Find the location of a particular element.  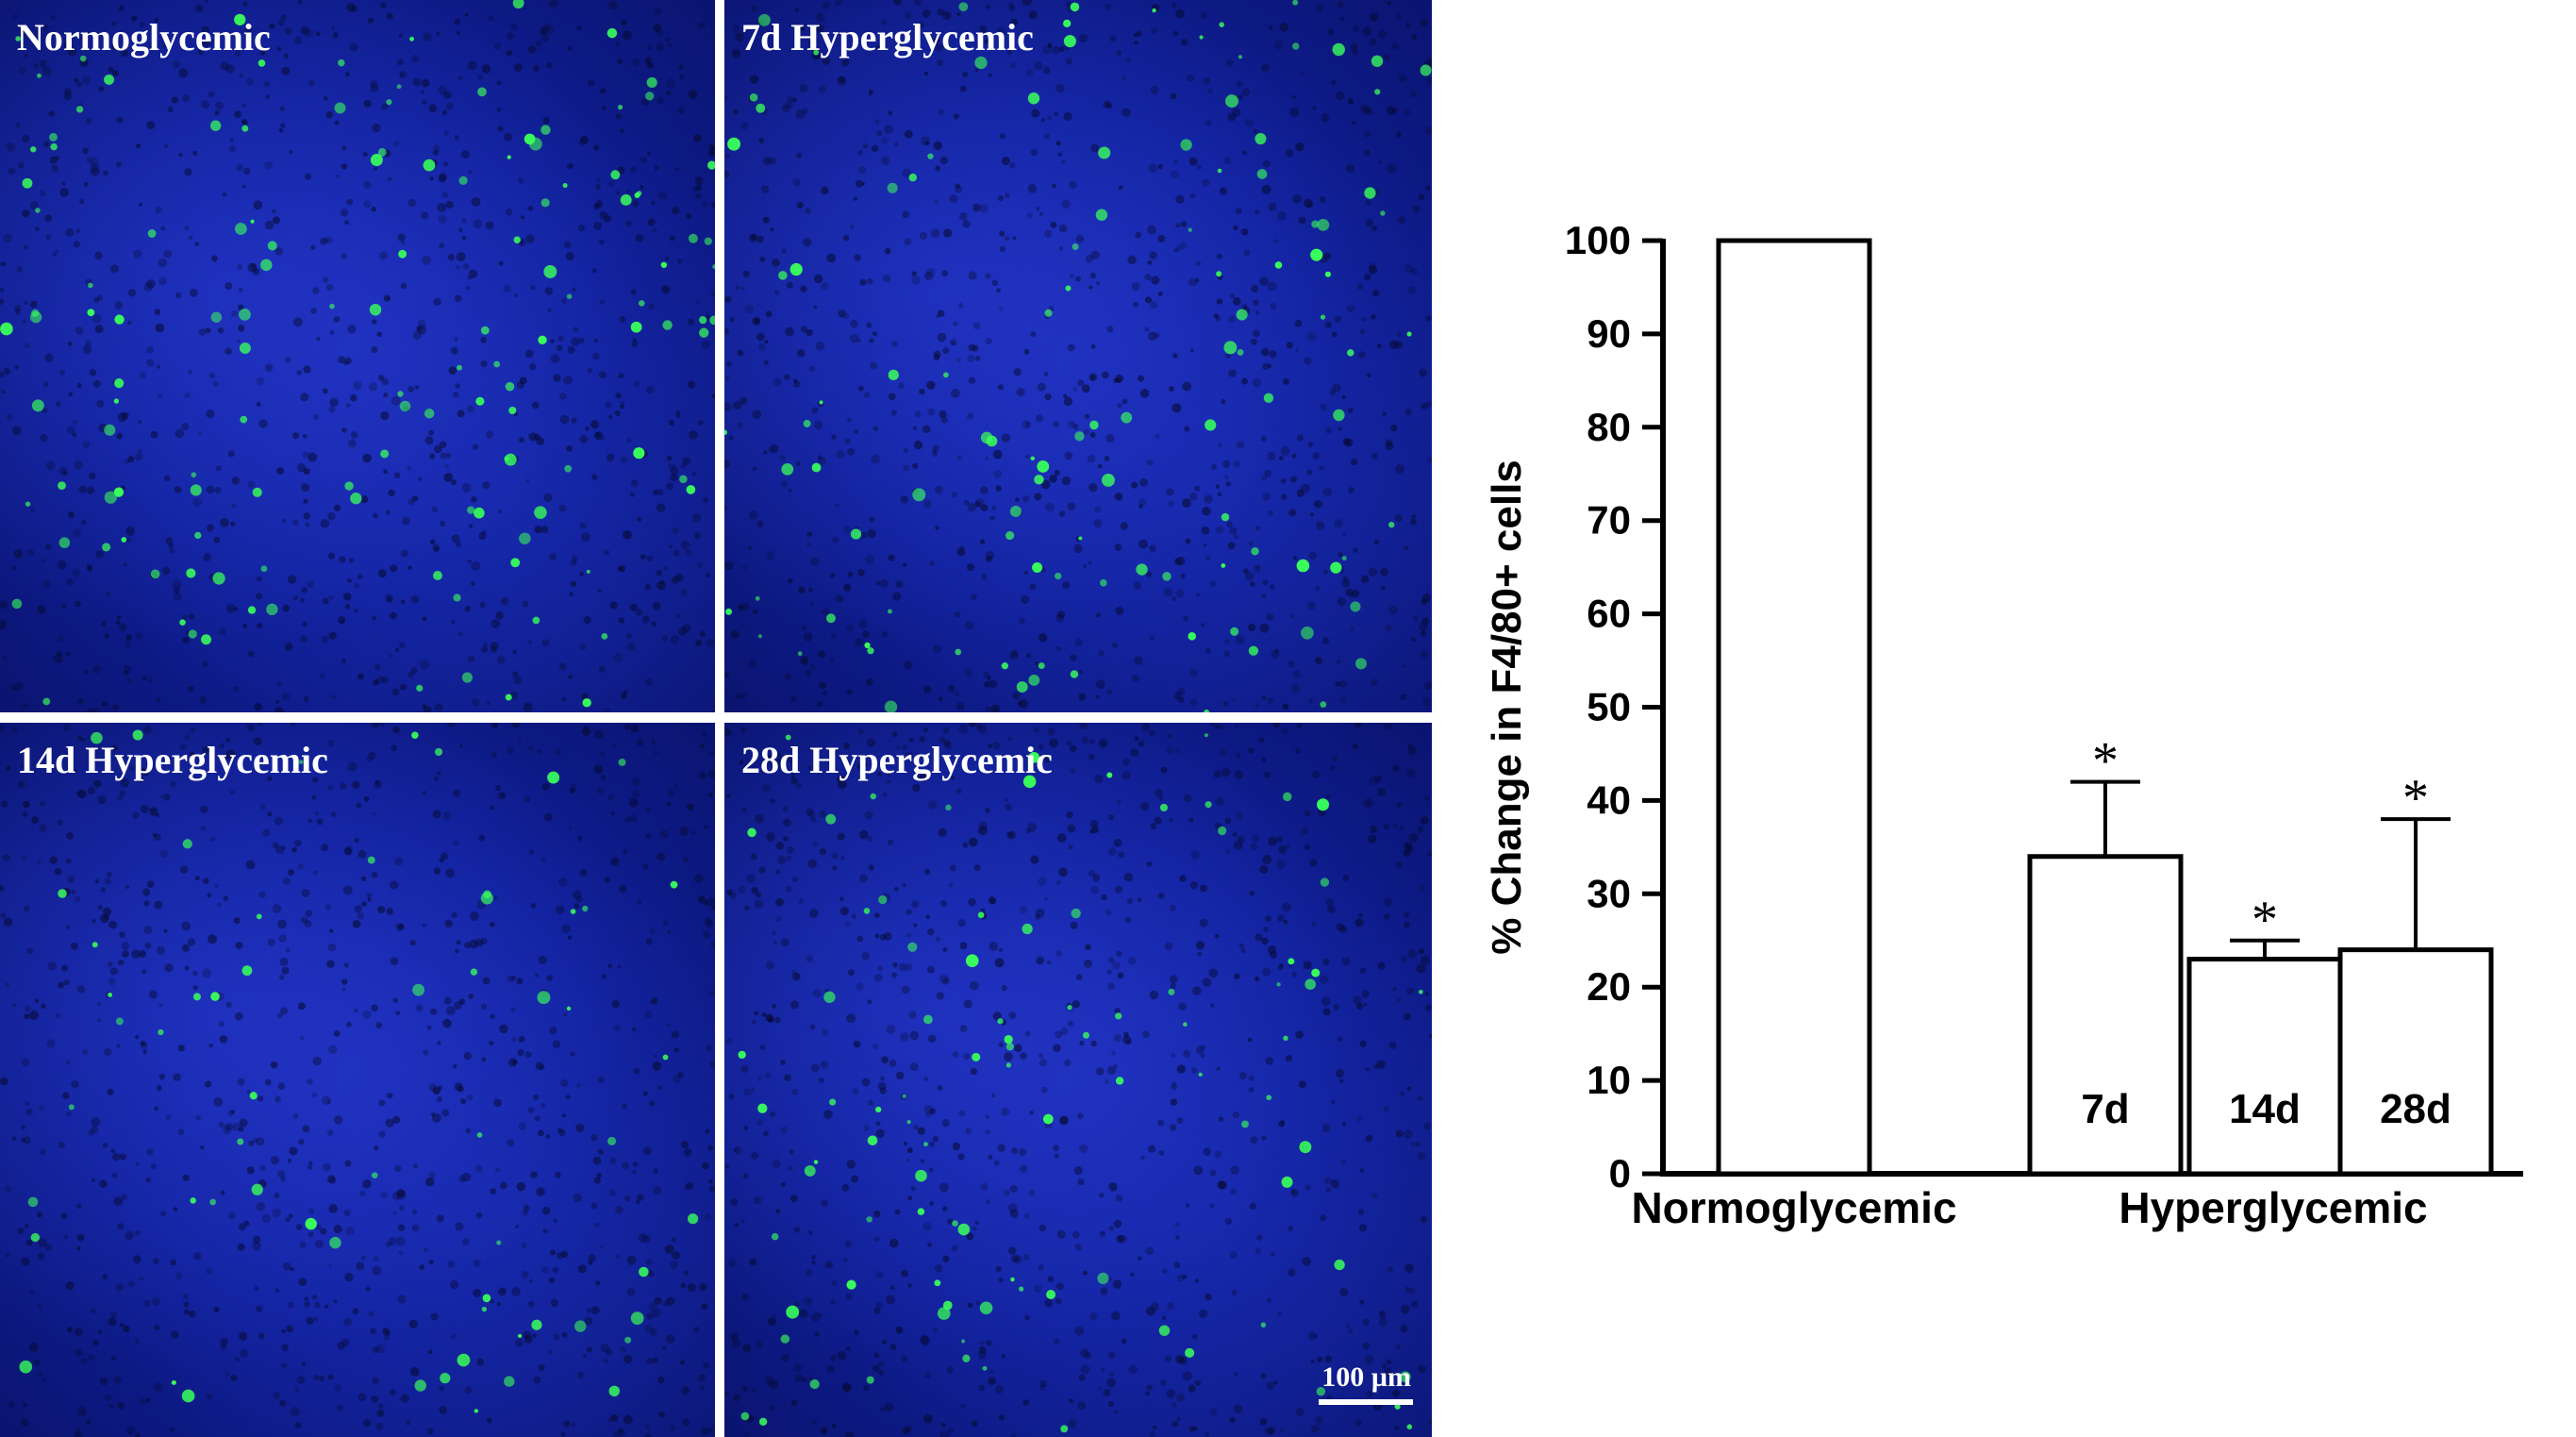

scale-bar is located at coordinates (1366, 1402).